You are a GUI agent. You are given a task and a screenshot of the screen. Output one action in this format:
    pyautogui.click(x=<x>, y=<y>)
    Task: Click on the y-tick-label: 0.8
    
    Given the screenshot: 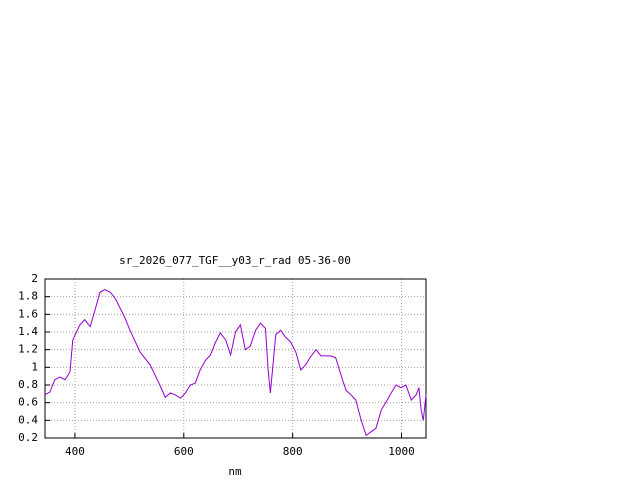 What is the action you would take?
    pyautogui.click(x=28, y=384)
    